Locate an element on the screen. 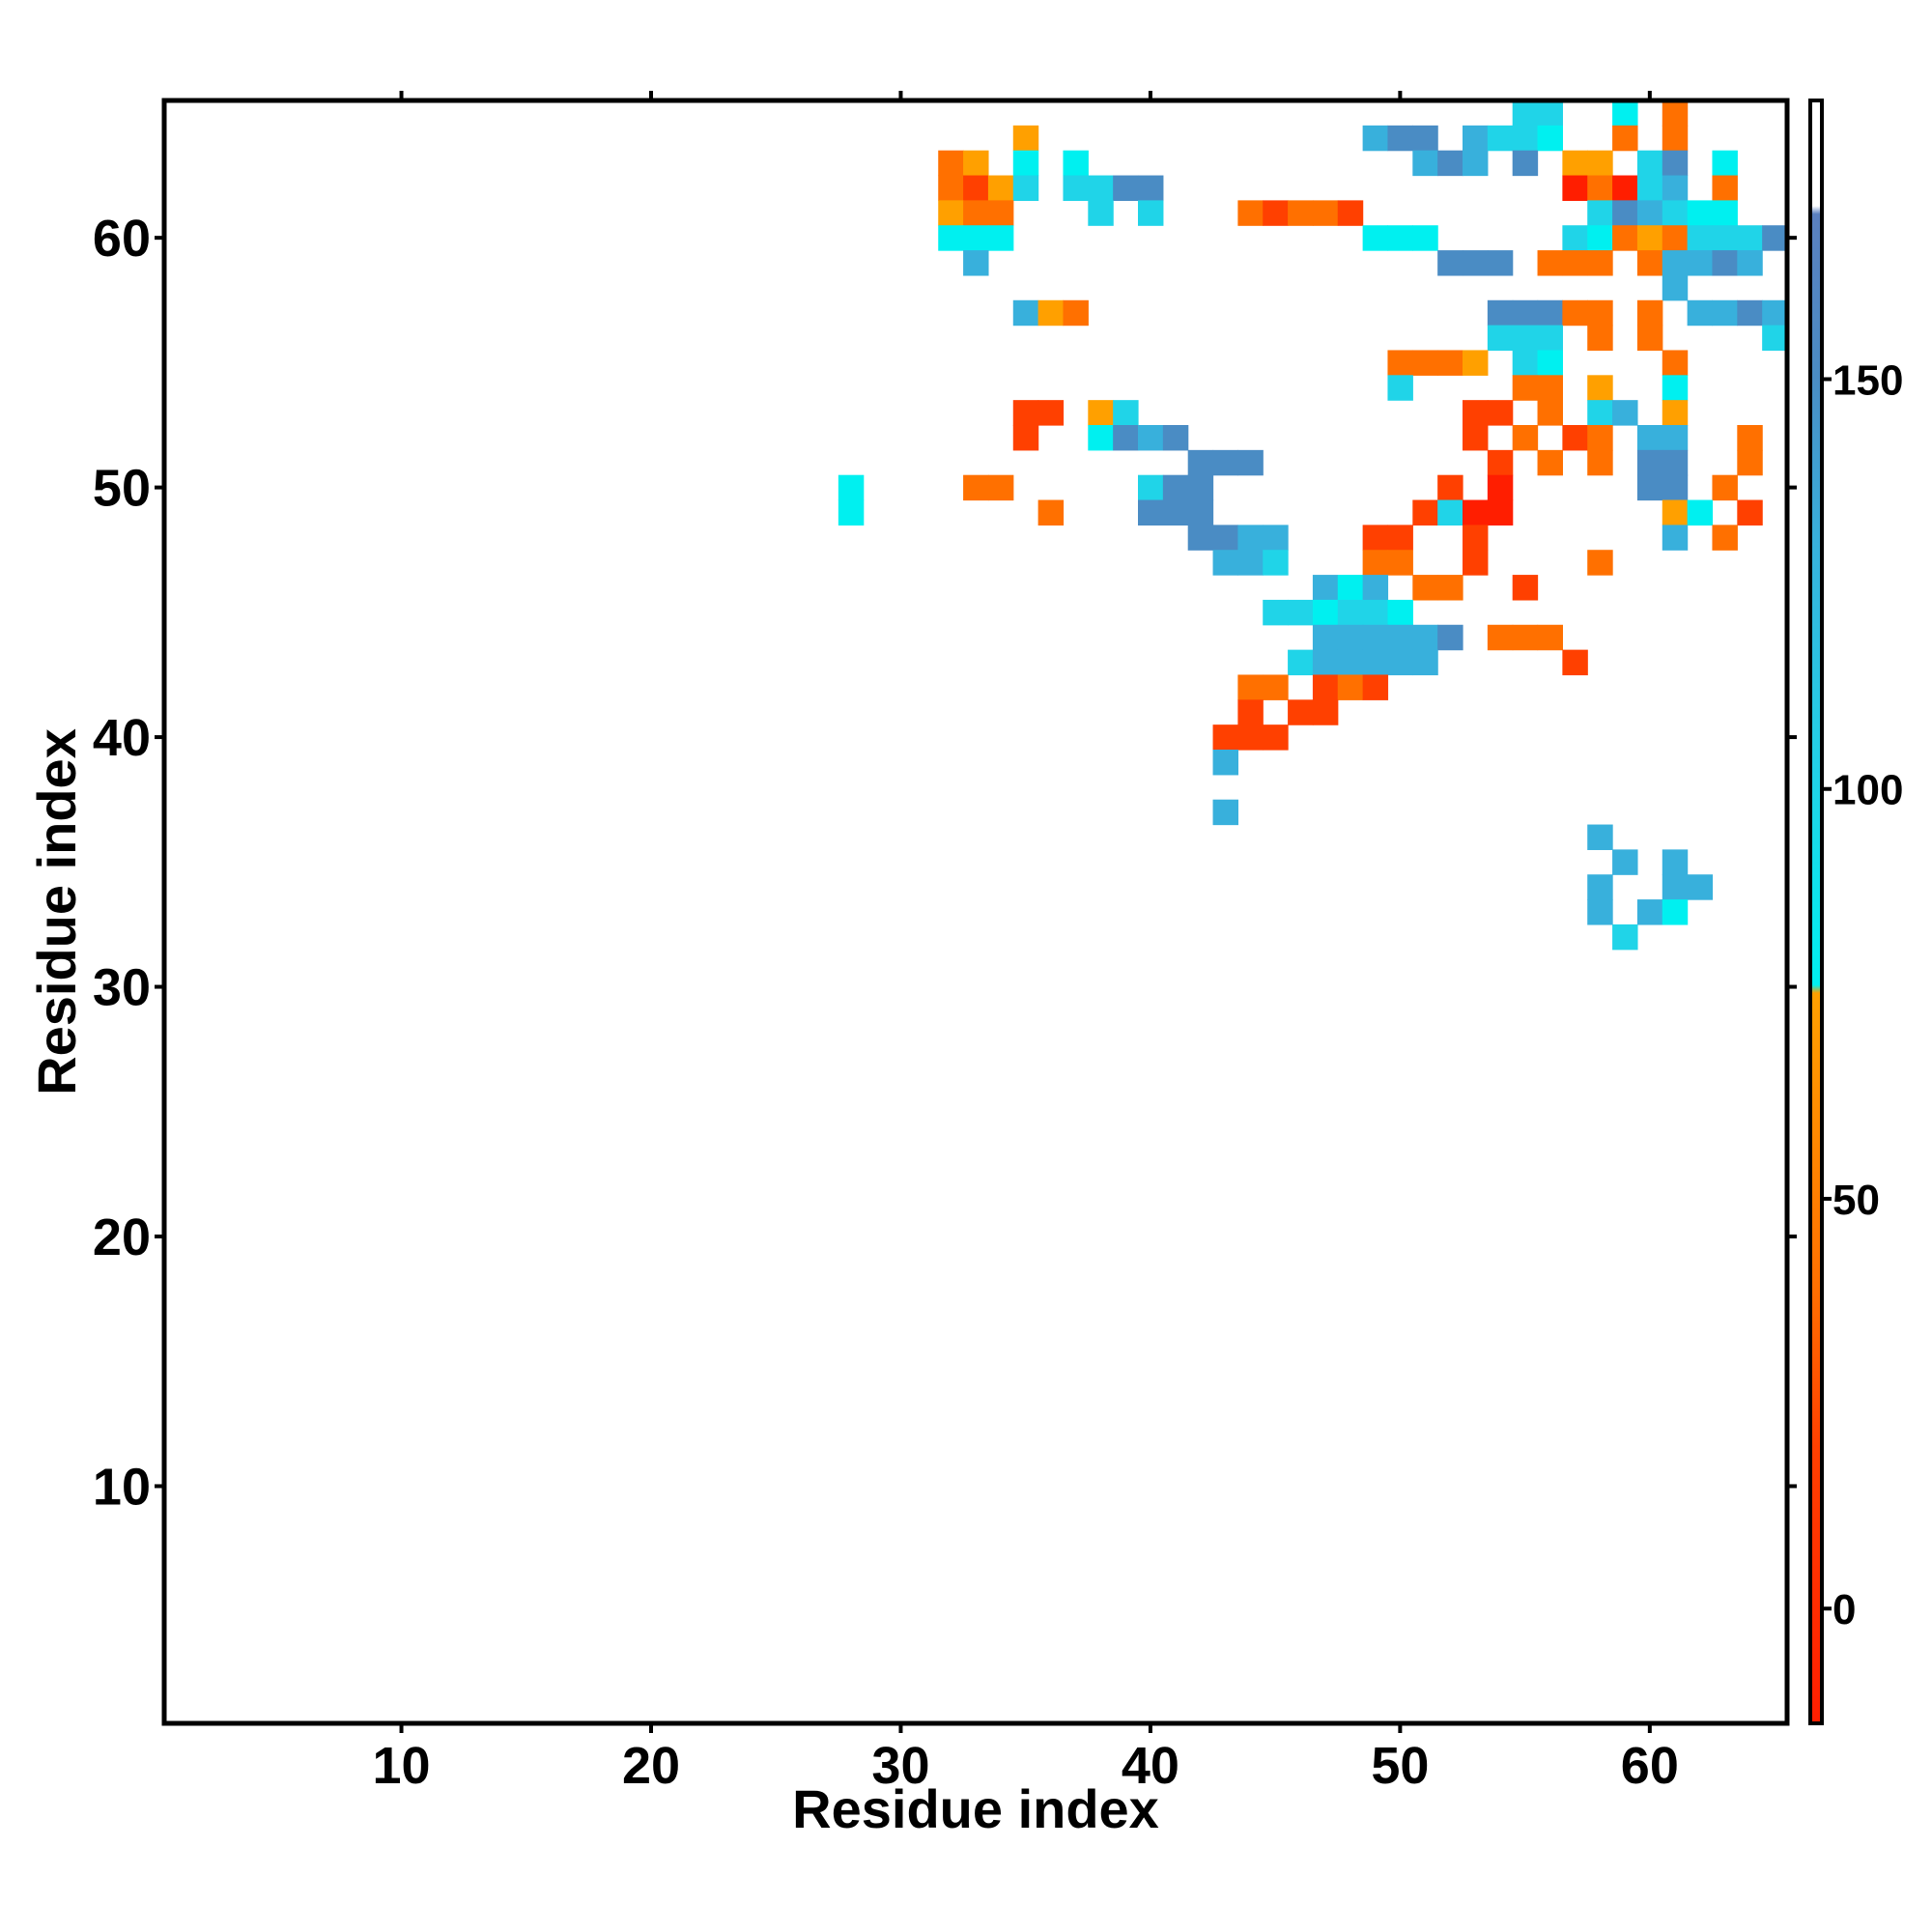 Image resolution: width=1932 pixels, height=1932 pixels. x-axis-title: Residue index is located at coordinates (975, 1808).